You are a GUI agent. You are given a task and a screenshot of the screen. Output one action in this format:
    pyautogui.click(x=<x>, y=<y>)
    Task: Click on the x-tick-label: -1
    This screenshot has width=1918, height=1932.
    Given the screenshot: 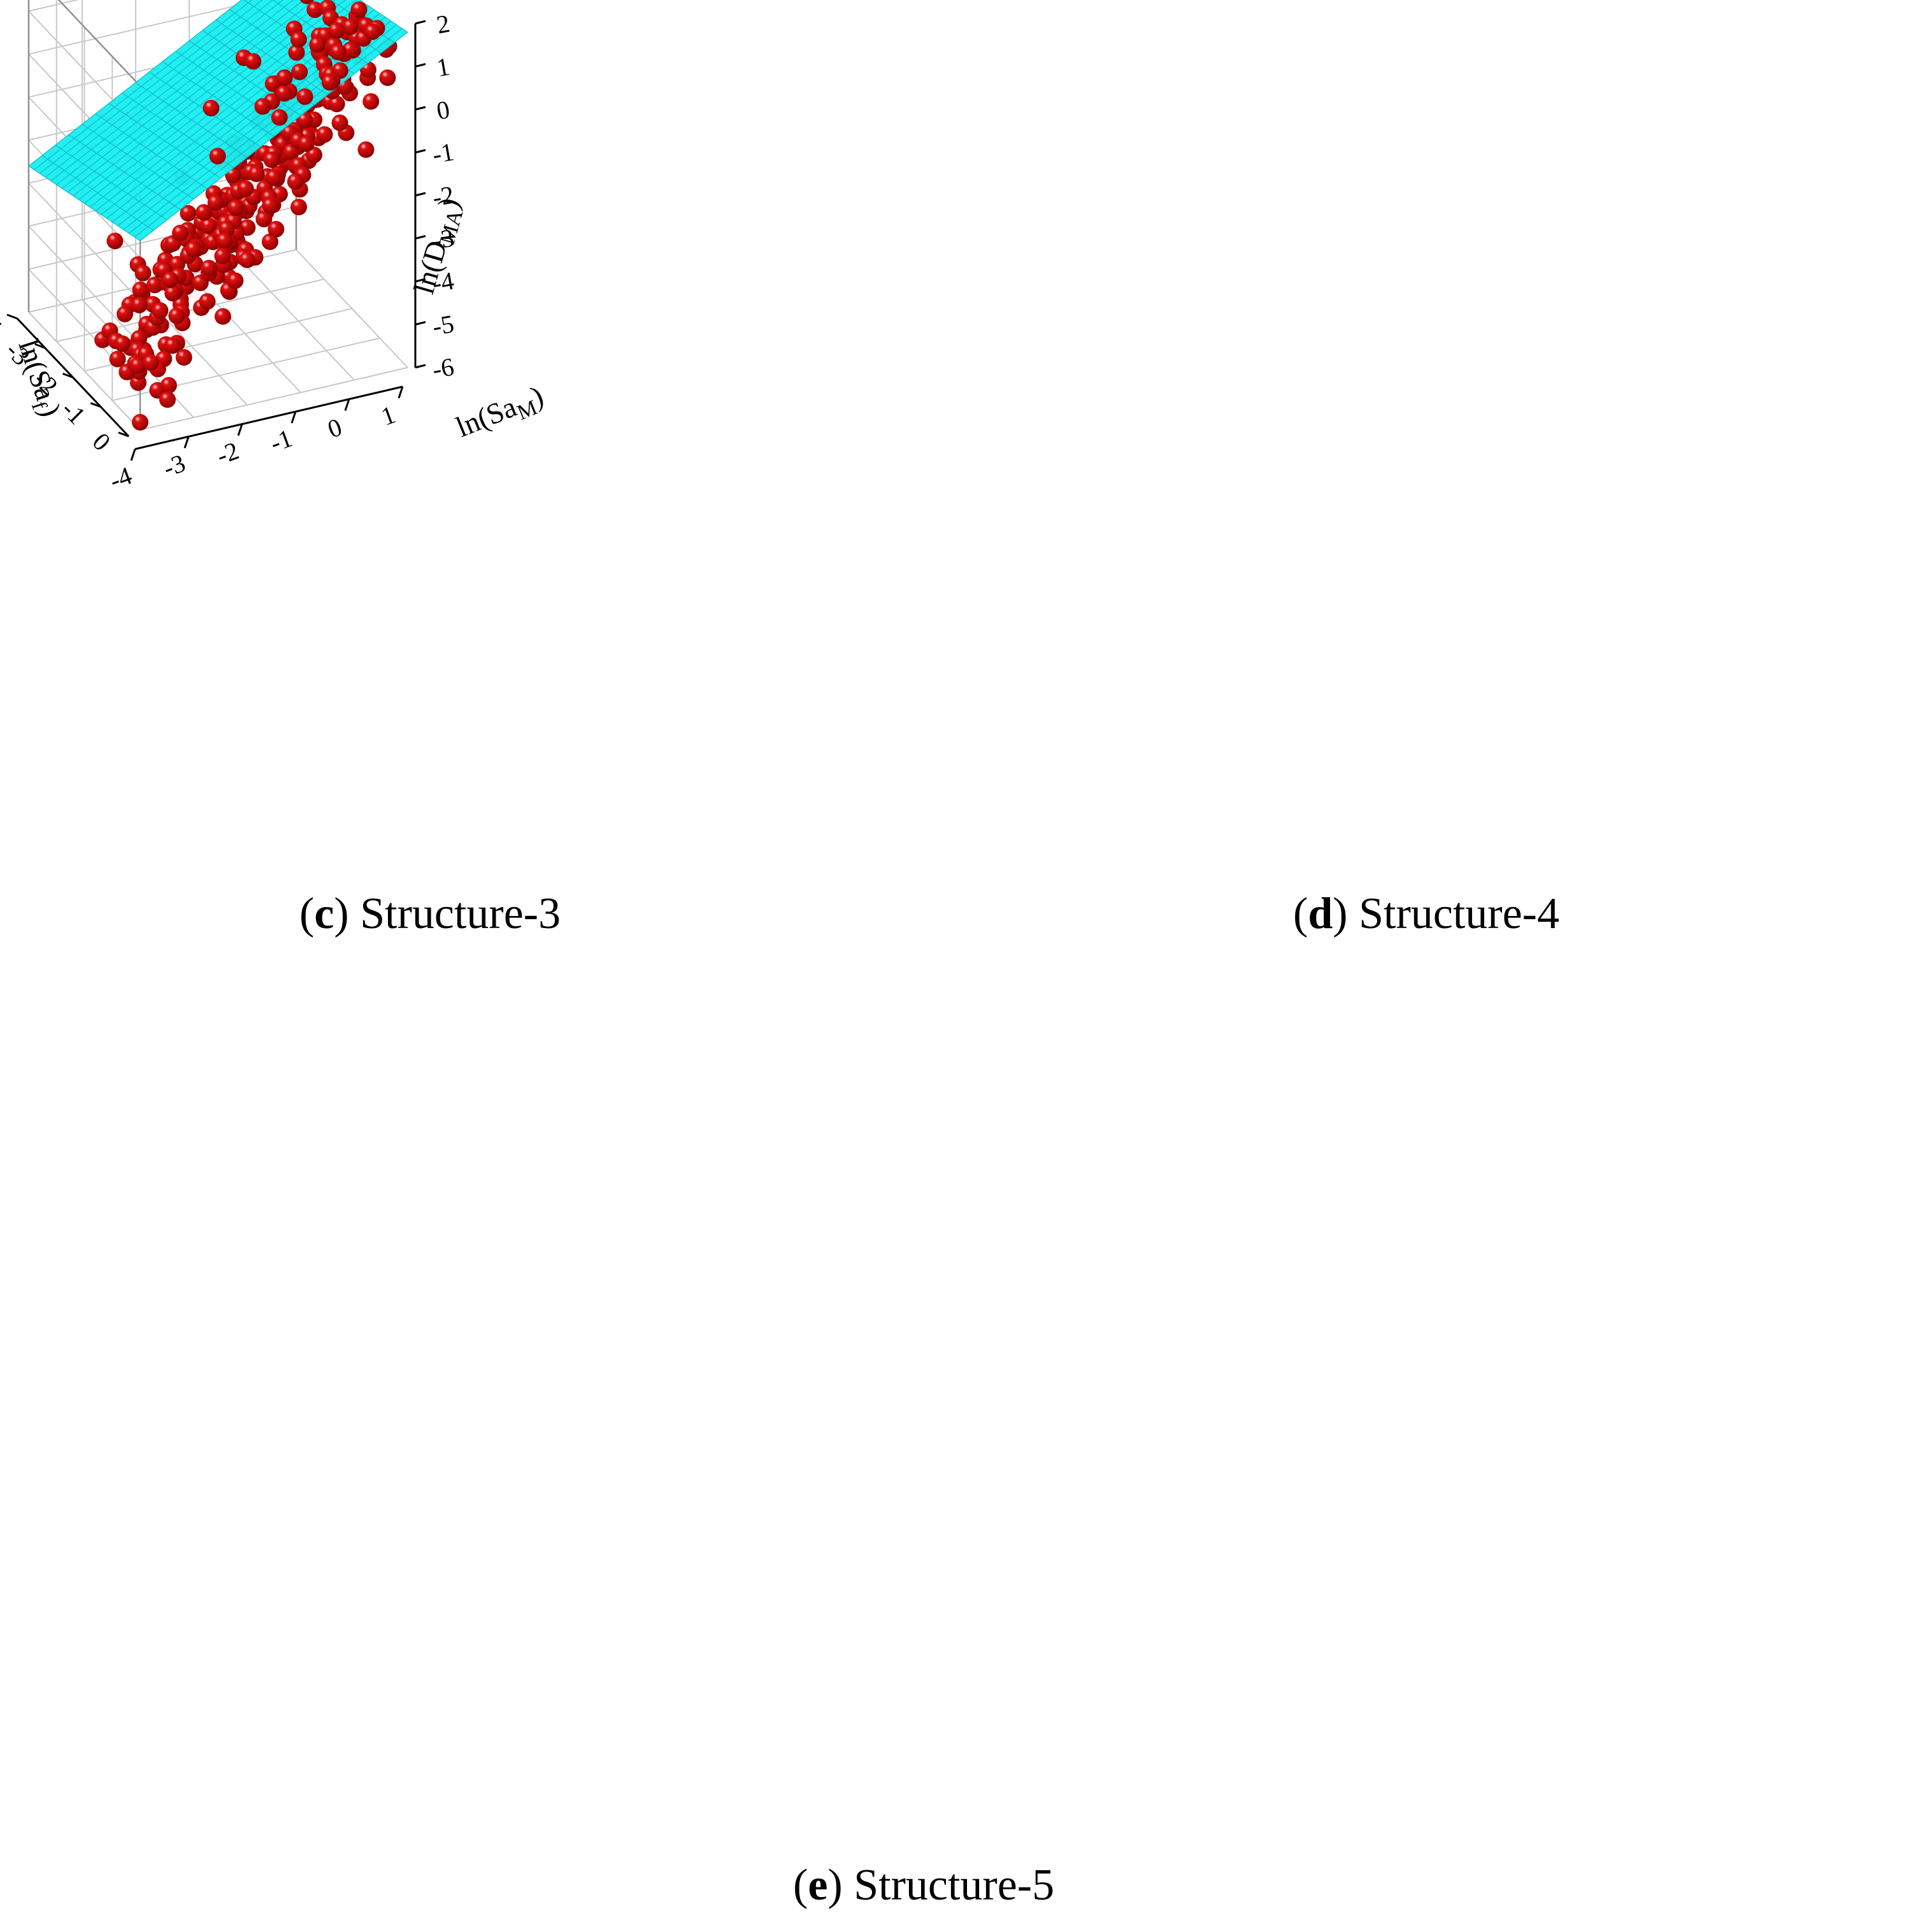 What is the action you would take?
    pyautogui.click(x=281, y=441)
    